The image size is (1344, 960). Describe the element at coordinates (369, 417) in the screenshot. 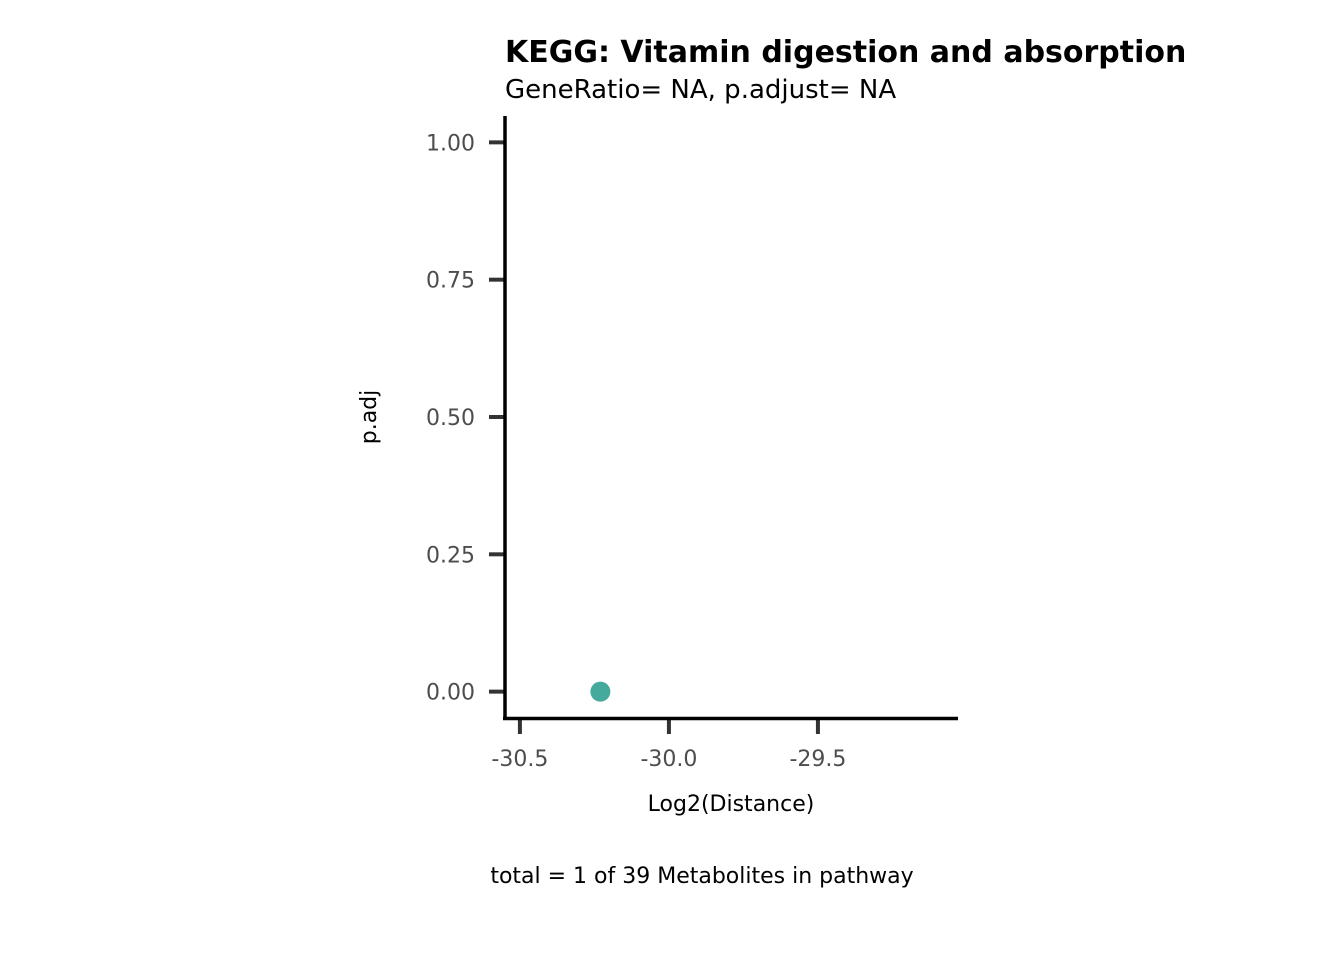

I see `y-axis-title: p.adj` at that location.